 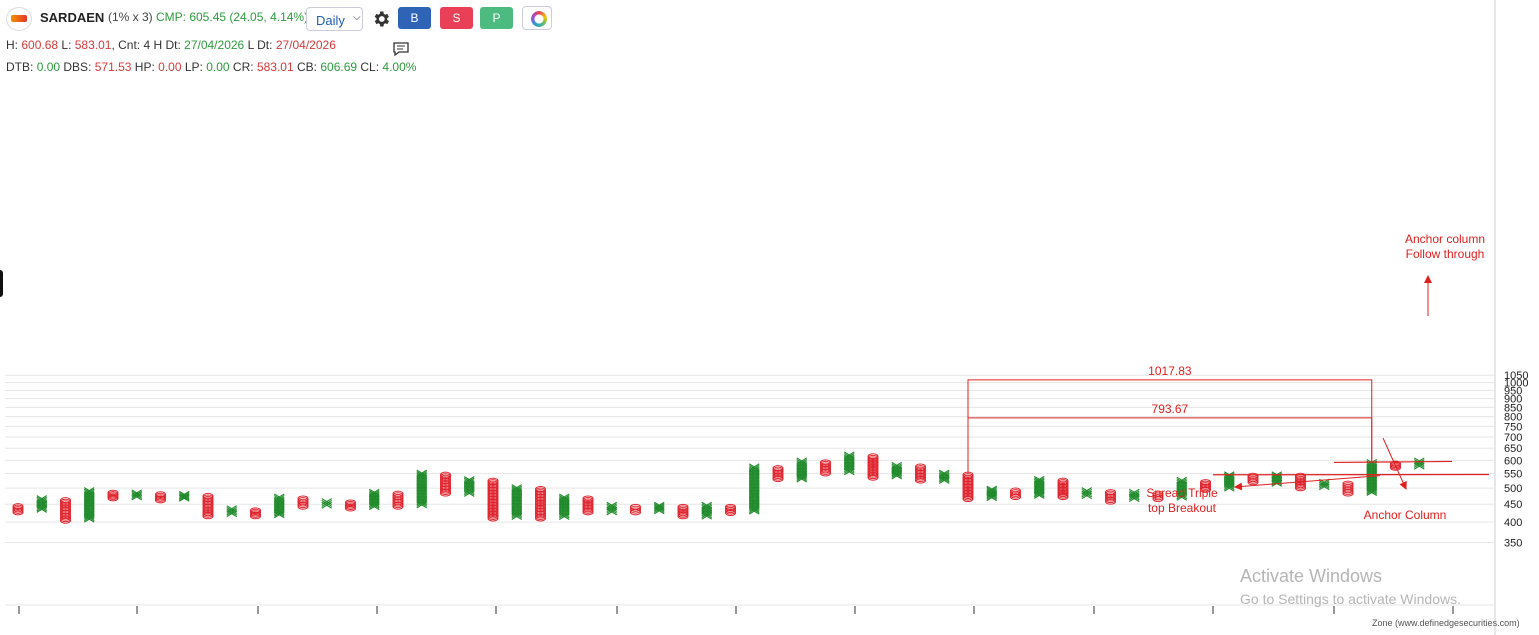 I want to click on side-panel-handle, so click(x=1, y=283).